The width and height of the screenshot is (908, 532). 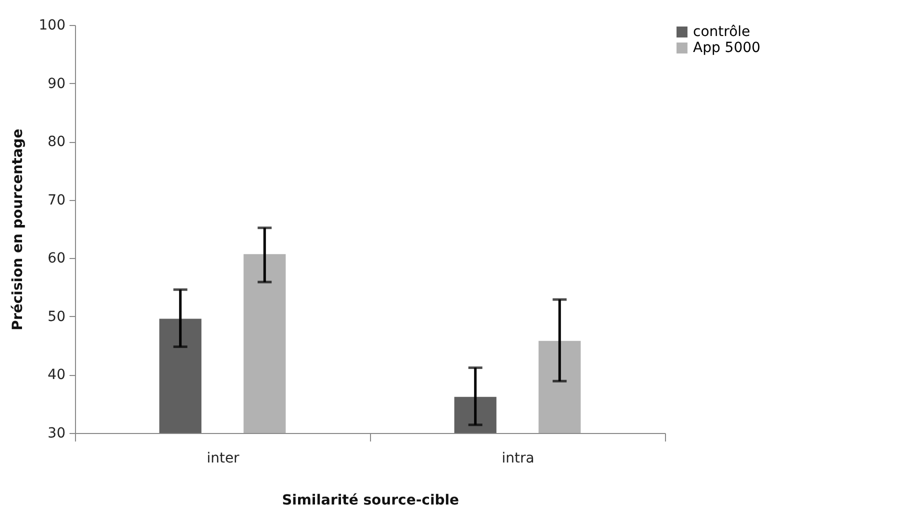 I want to click on legend-label: App 5000, so click(x=726, y=48).